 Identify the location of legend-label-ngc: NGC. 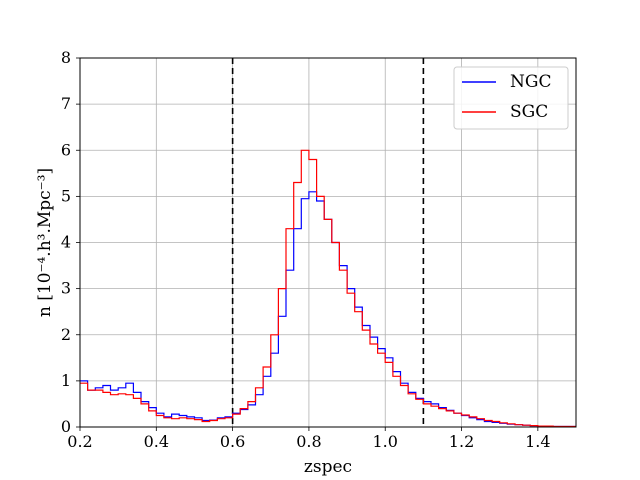
(530, 82).